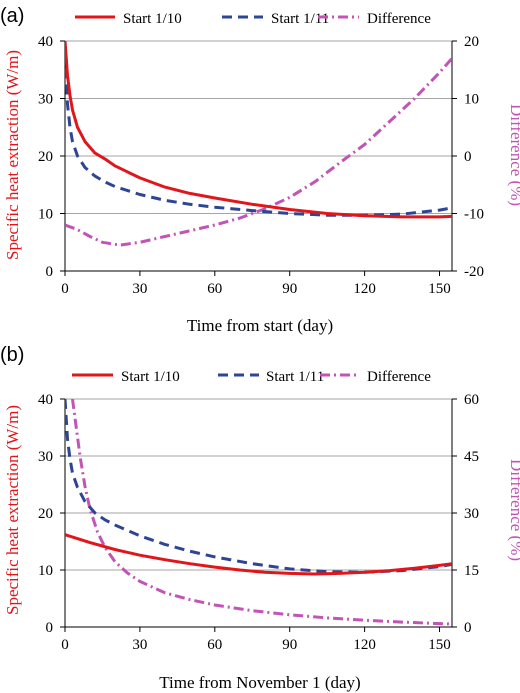 This screenshot has width=520, height=693. I want to click on y2-tick-label: 30, so click(471, 514).